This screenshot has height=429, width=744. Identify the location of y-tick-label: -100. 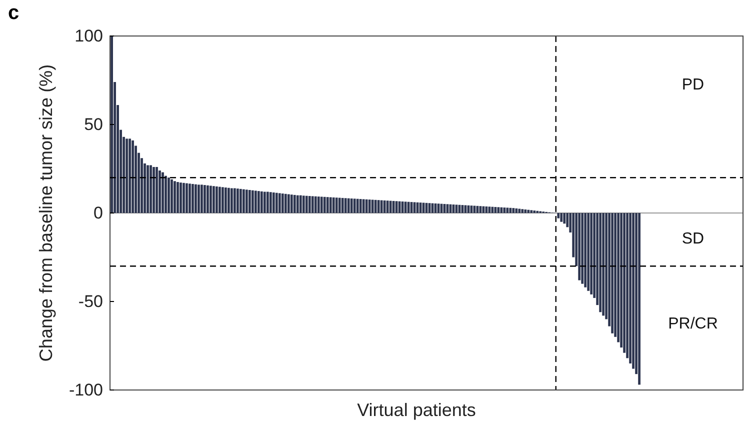
(85, 390).